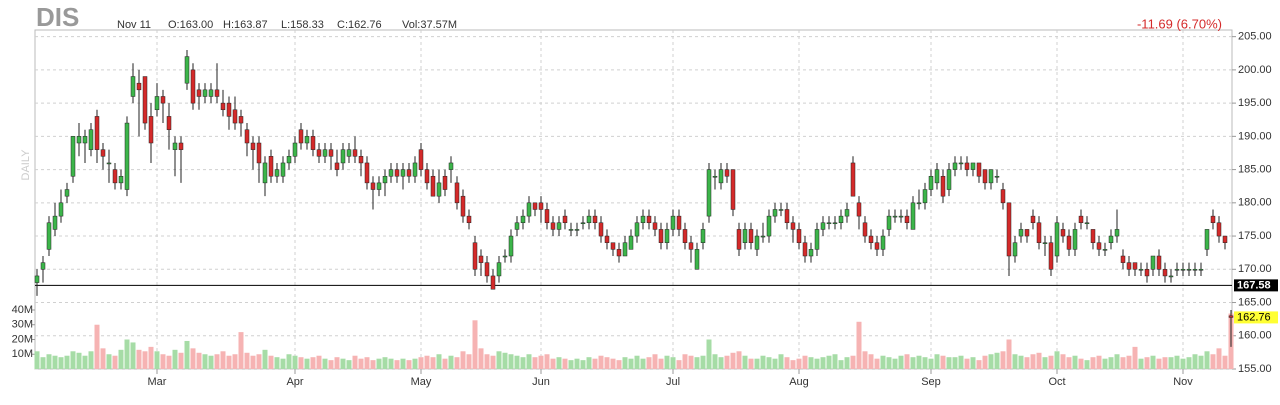  What do you see at coordinates (22, 310) in the screenshot?
I see `volume-tick-label: 40M` at bounding box center [22, 310].